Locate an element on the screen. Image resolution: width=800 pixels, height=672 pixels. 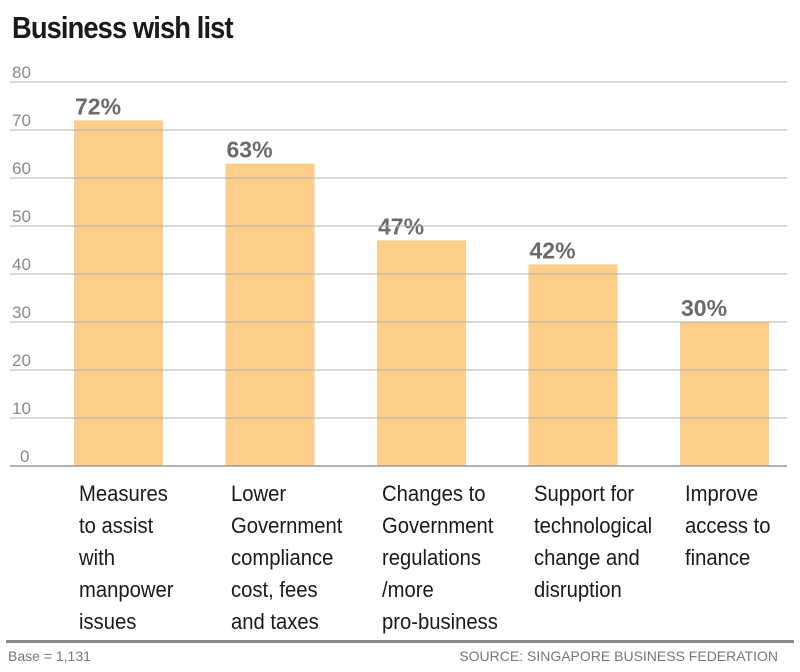
footer-divider is located at coordinates (400, 641).